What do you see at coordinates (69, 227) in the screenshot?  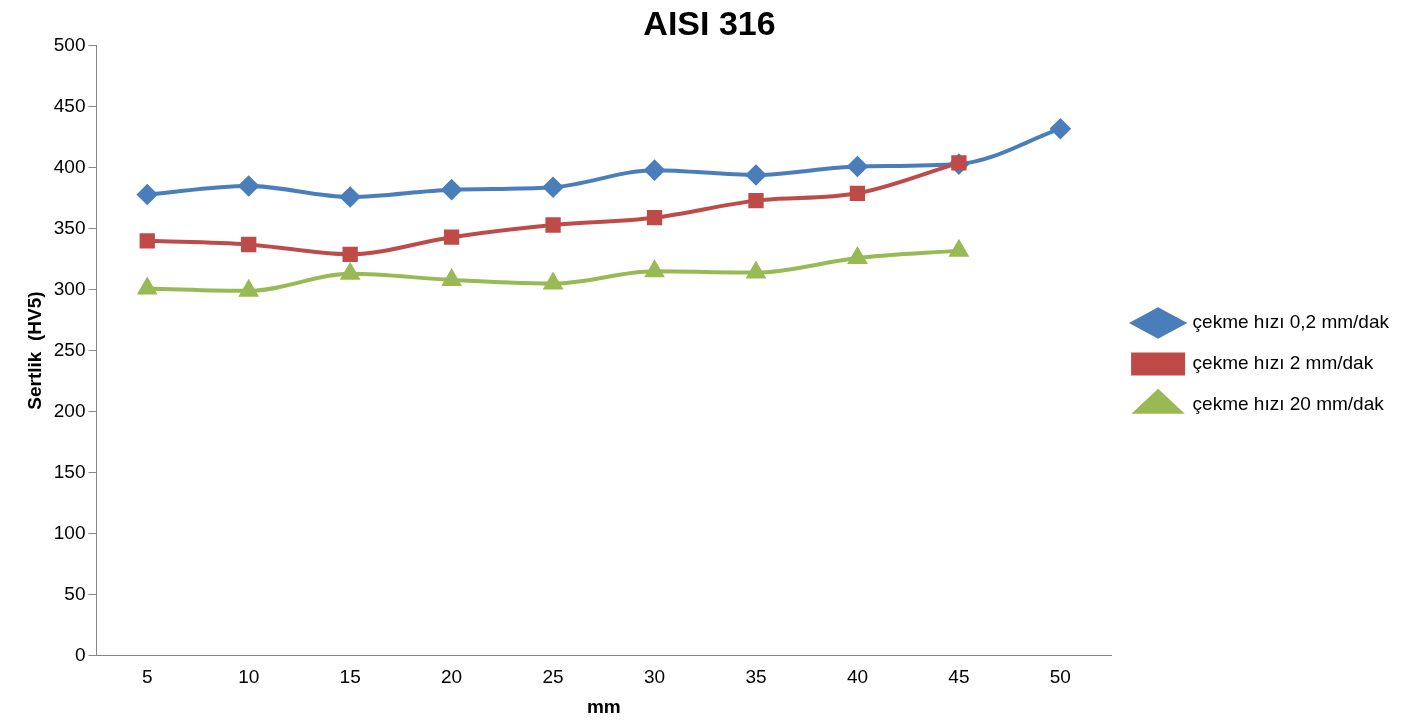 I see `y-tick-label: 350` at bounding box center [69, 227].